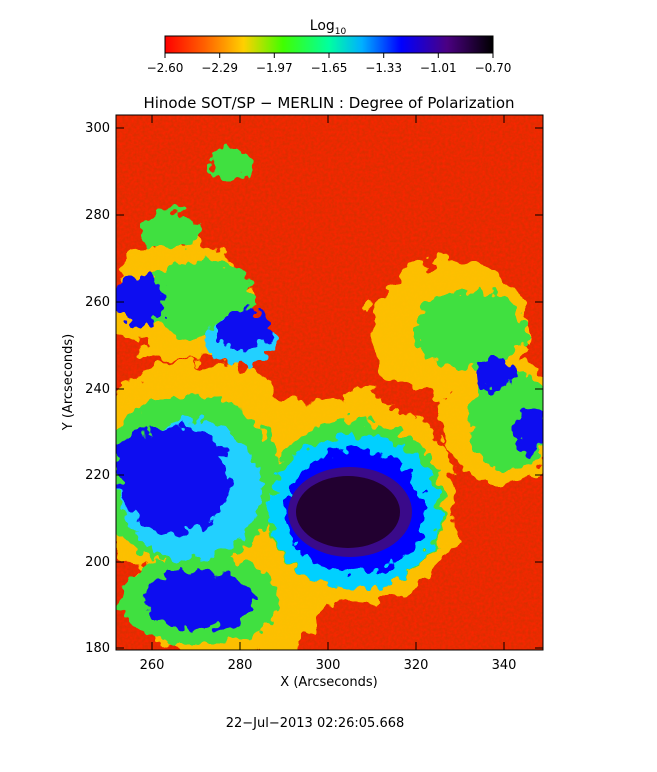 This screenshot has height=772, width=657. I want to click on y-tick-label: 180, so click(97, 648).